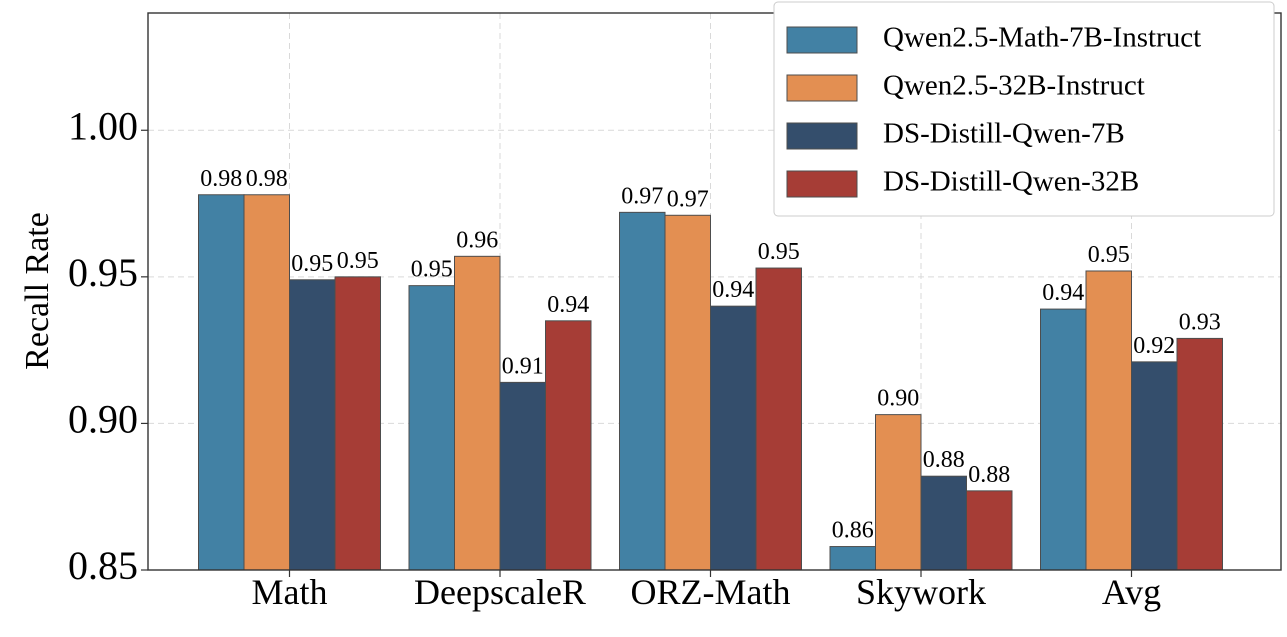 Image resolution: width=1287 pixels, height=637 pixels. What do you see at coordinates (642, 391) in the screenshot?
I see `bar-qwen2-5-math-7b-instruct-orz-math` at bounding box center [642, 391].